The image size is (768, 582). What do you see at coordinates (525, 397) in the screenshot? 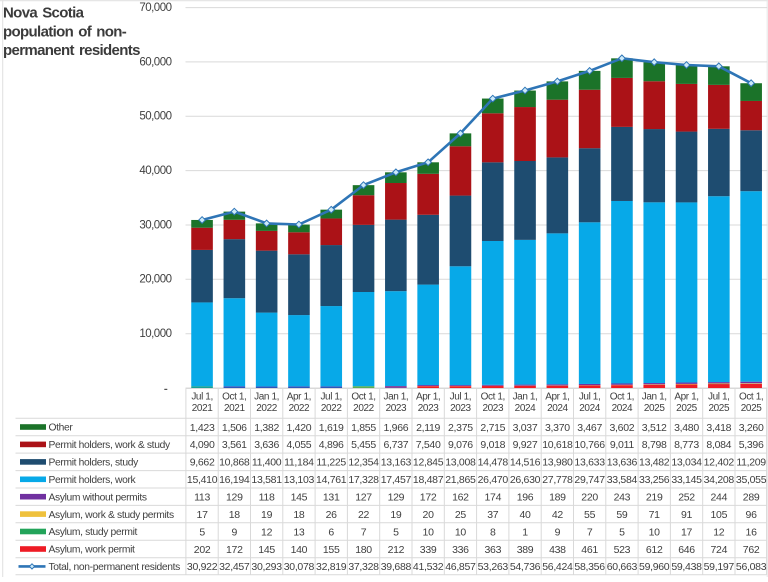
I see `svg-text: Jan 1,` at bounding box center [525, 397].